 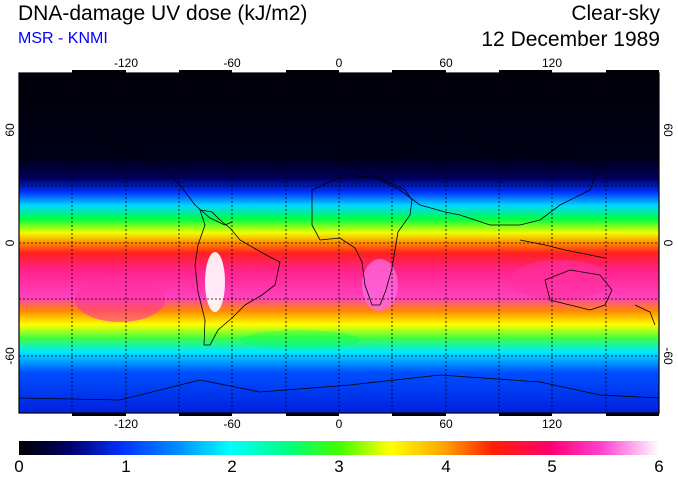 I want to click on colorbar-label: 2, so click(x=232, y=466).